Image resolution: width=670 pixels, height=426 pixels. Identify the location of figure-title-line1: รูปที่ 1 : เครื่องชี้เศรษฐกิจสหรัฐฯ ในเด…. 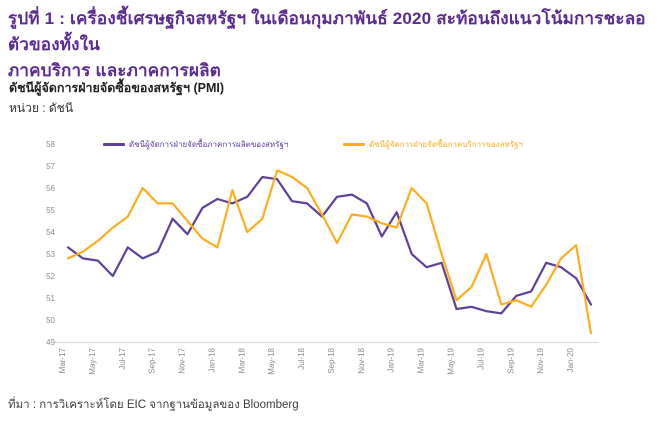
(327, 31).